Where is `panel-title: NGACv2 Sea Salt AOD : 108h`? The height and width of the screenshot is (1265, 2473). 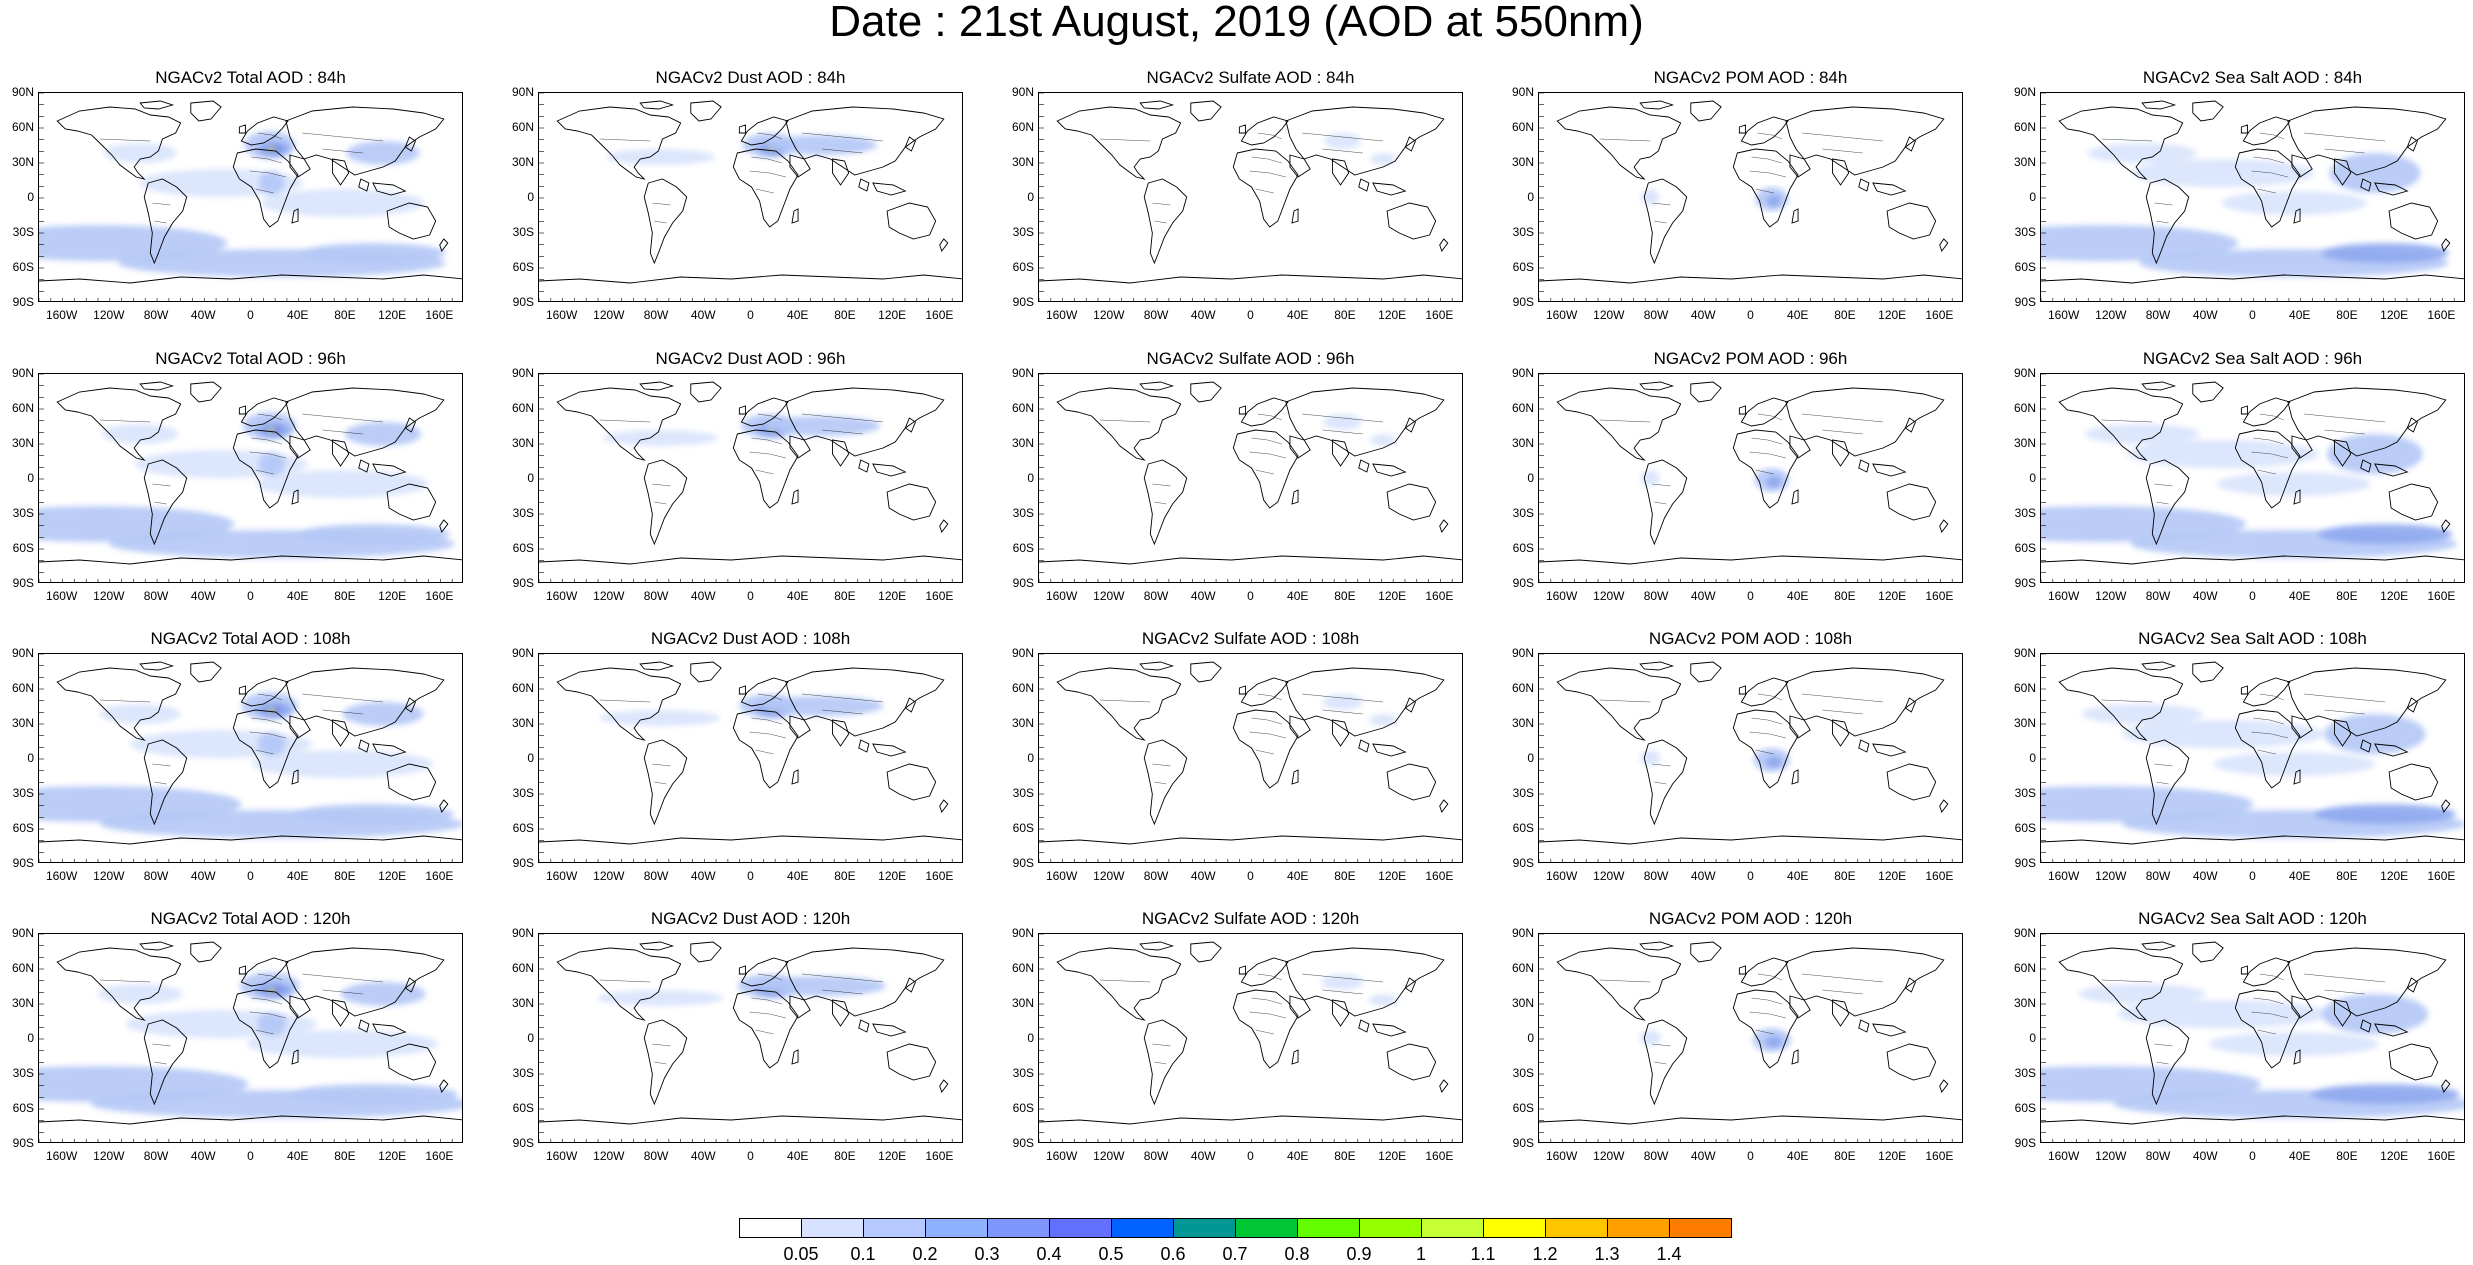 panel-title: NGACv2 Sea Salt AOD : 108h is located at coordinates (2252, 638).